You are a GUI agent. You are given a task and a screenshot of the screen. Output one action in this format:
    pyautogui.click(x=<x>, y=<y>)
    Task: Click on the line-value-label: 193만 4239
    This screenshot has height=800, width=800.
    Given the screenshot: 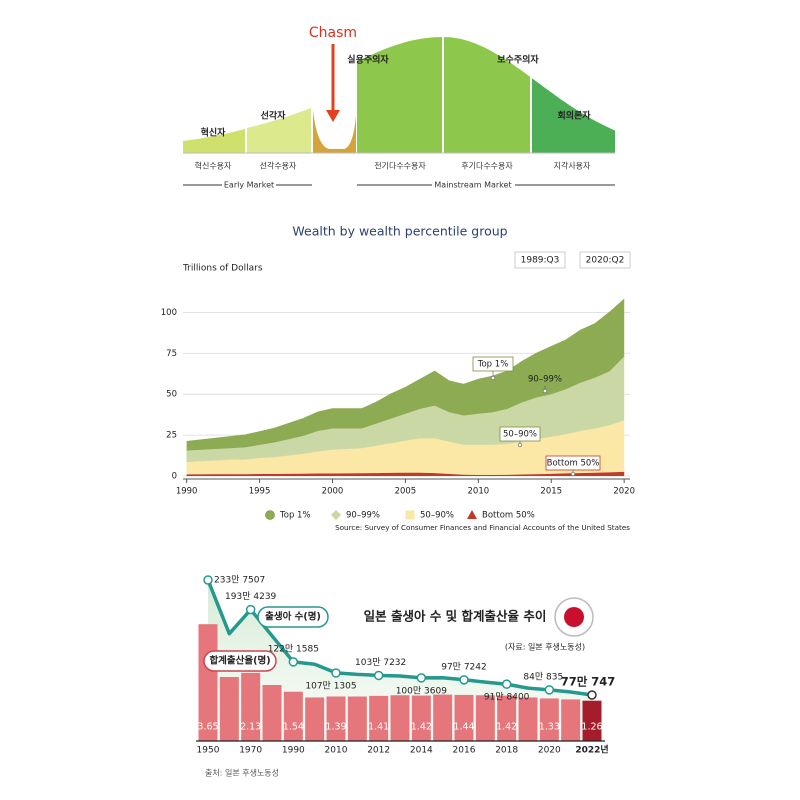 What is the action you would take?
    pyautogui.click(x=250, y=596)
    